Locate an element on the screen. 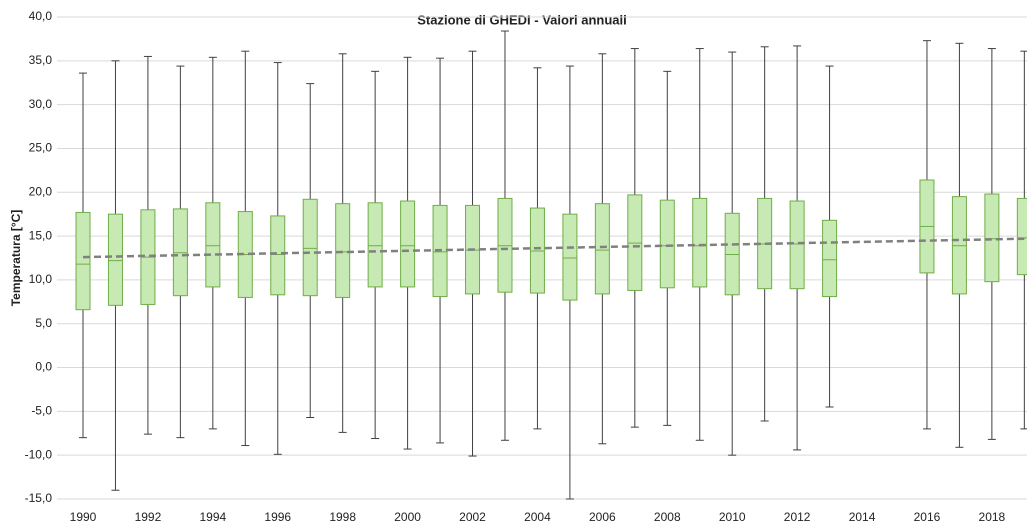  y-tick-label: 30,0 is located at coordinates (41, 104).